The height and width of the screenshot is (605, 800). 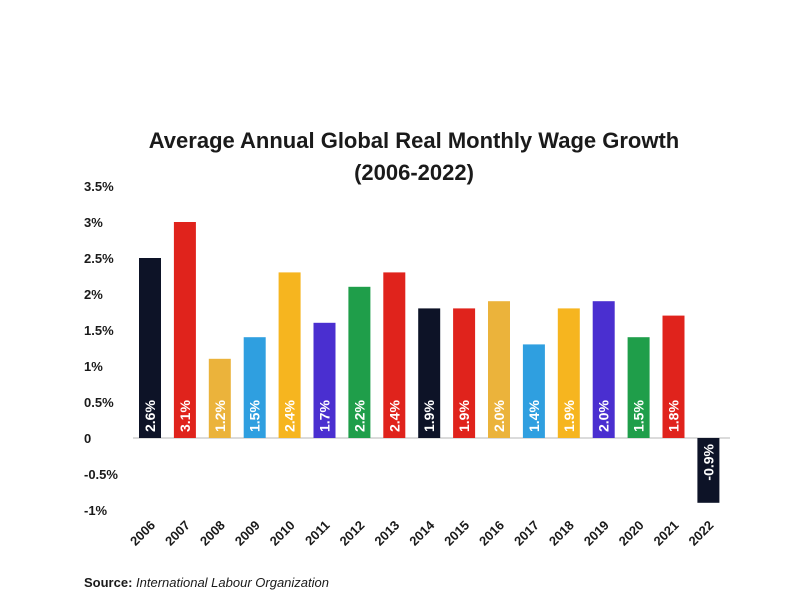 I want to click on source-name: International Labour Organization, so click(x=232, y=582).